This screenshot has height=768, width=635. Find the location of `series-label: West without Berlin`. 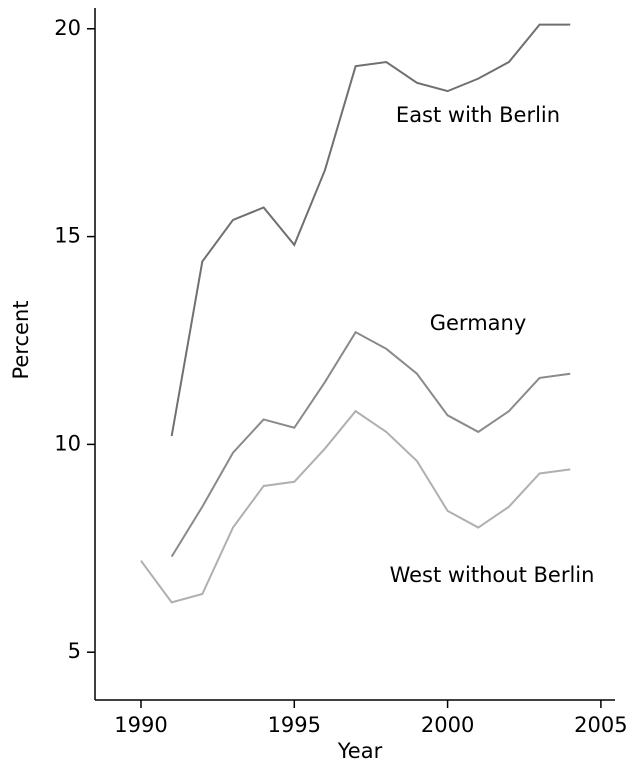

series-label: West without Berlin is located at coordinates (492, 575).